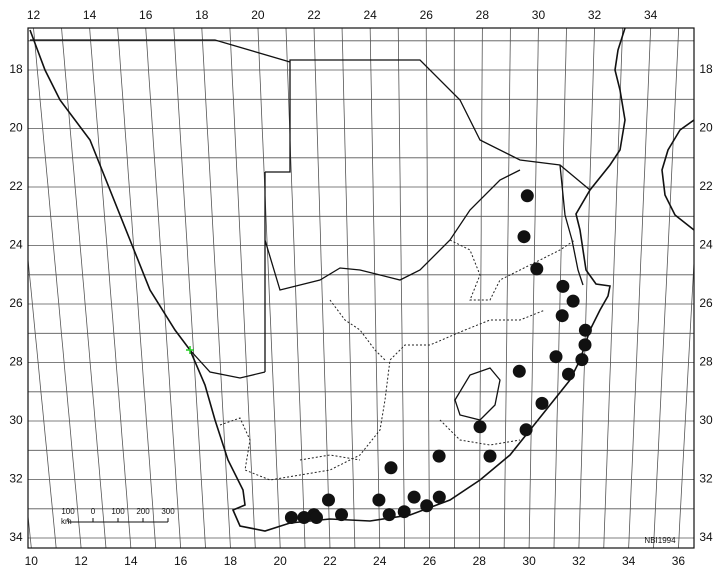 Image resolution: width=721 pixels, height=580 pixels. Describe the element at coordinates (660, 540) in the screenshot. I see `credit: NBI1994` at that location.